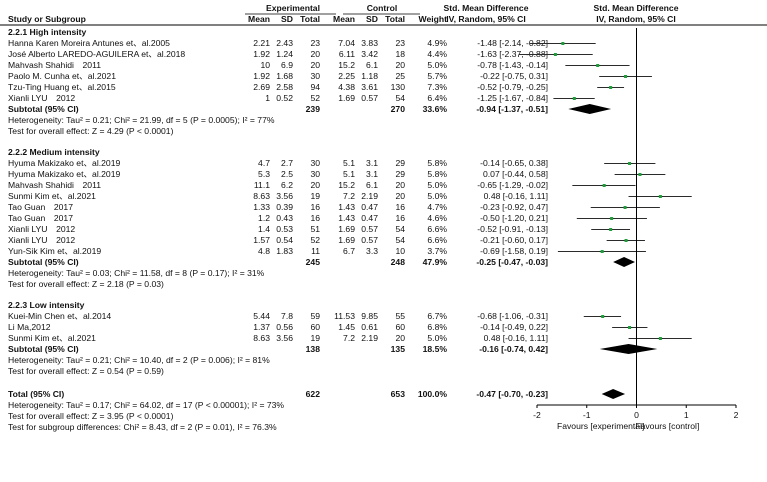  What do you see at coordinates (398, 87) in the screenshot?
I see `subgroup-1-study-5-total-control: 130` at bounding box center [398, 87].